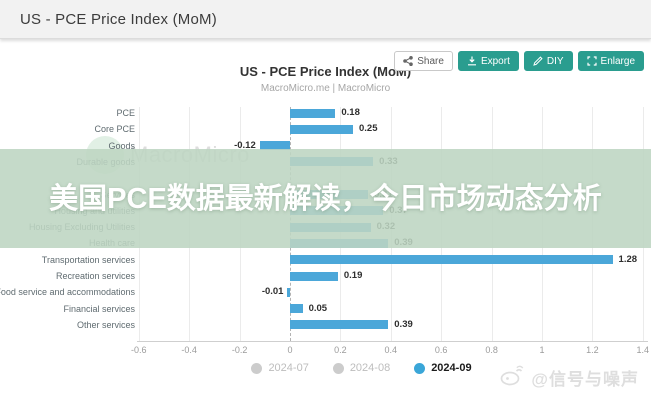 Image resolution: width=651 pixels, height=400 pixels. I want to click on category-label: PCE, so click(125, 113).